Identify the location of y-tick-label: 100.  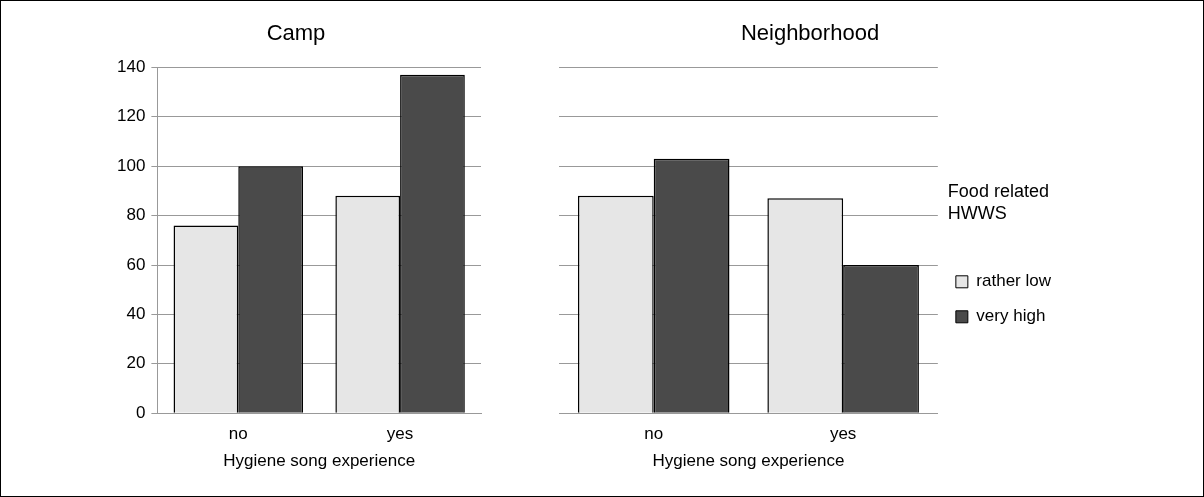
(131, 165).